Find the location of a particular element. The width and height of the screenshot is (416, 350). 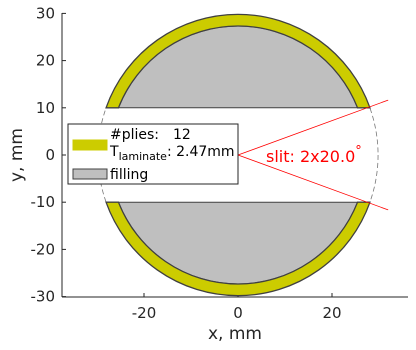

filling-top is located at coordinates (238, 67).